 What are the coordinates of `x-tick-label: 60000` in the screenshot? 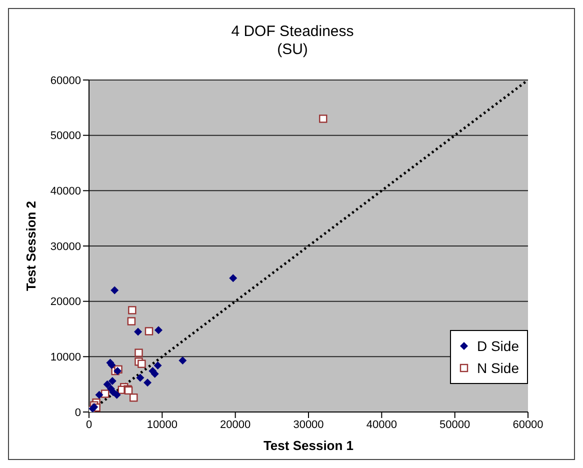 It's located at (528, 424).